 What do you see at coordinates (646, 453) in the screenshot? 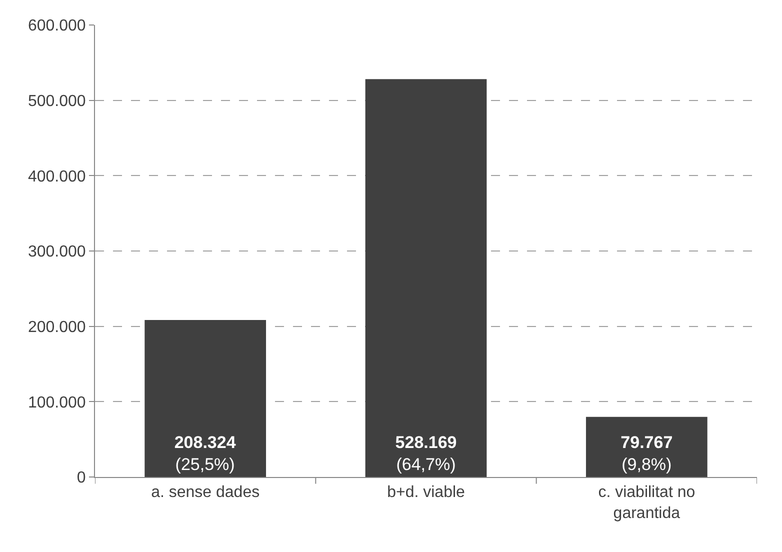
I see `data-label: 79.767 (9,8%)` at bounding box center [646, 453].